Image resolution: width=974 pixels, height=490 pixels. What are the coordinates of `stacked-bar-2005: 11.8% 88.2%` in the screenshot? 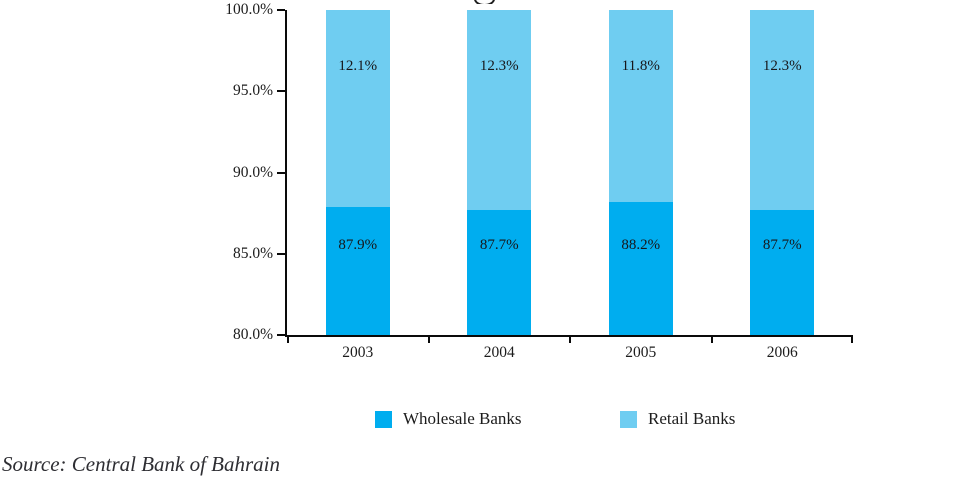 It's located at (640, 172).